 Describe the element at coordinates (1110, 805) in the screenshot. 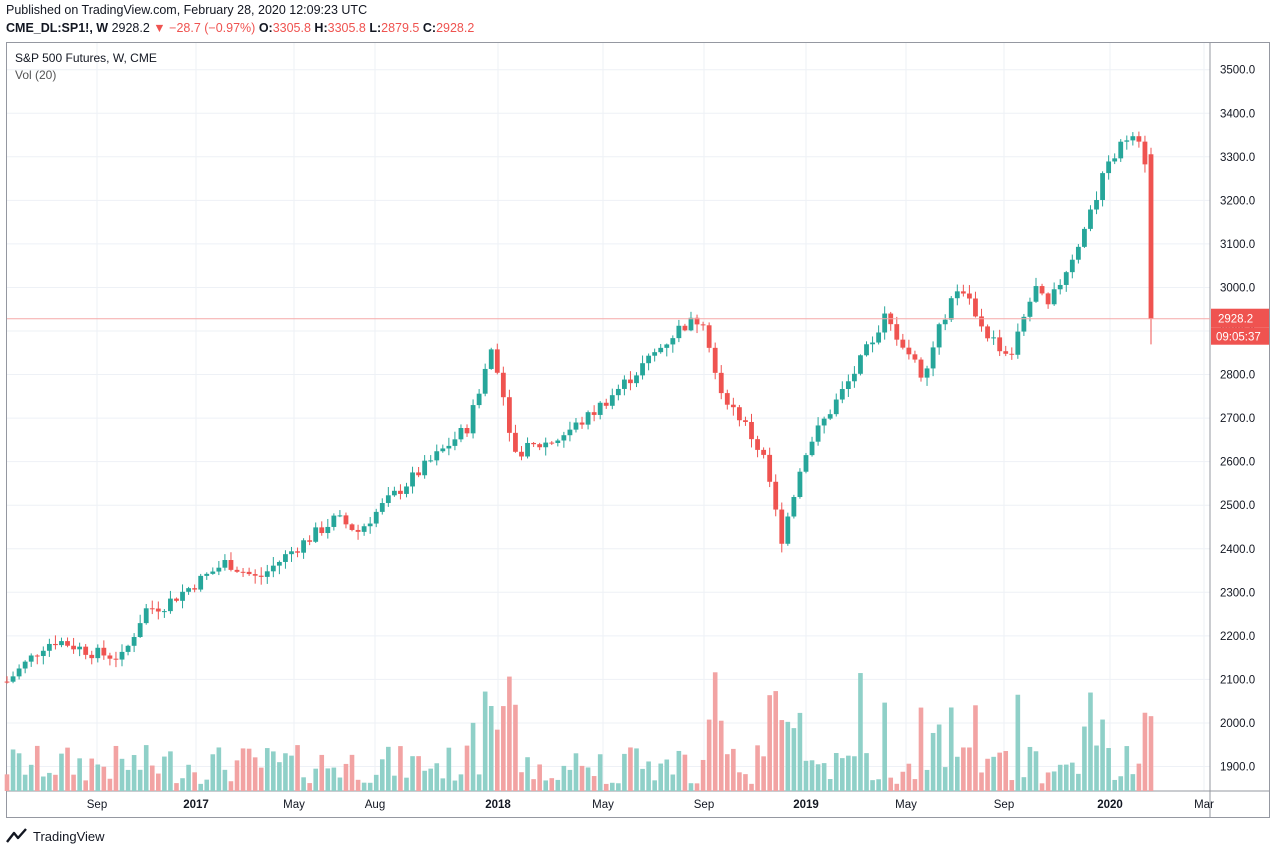

I see `time-tick-label: 2020` at that location.